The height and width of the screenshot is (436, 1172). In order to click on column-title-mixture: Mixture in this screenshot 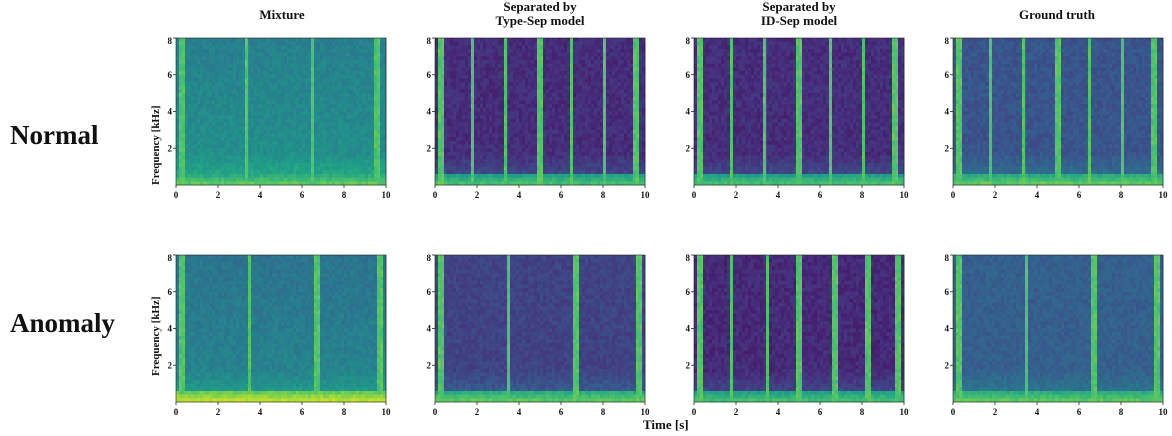, I will do `click(282, 15)`.